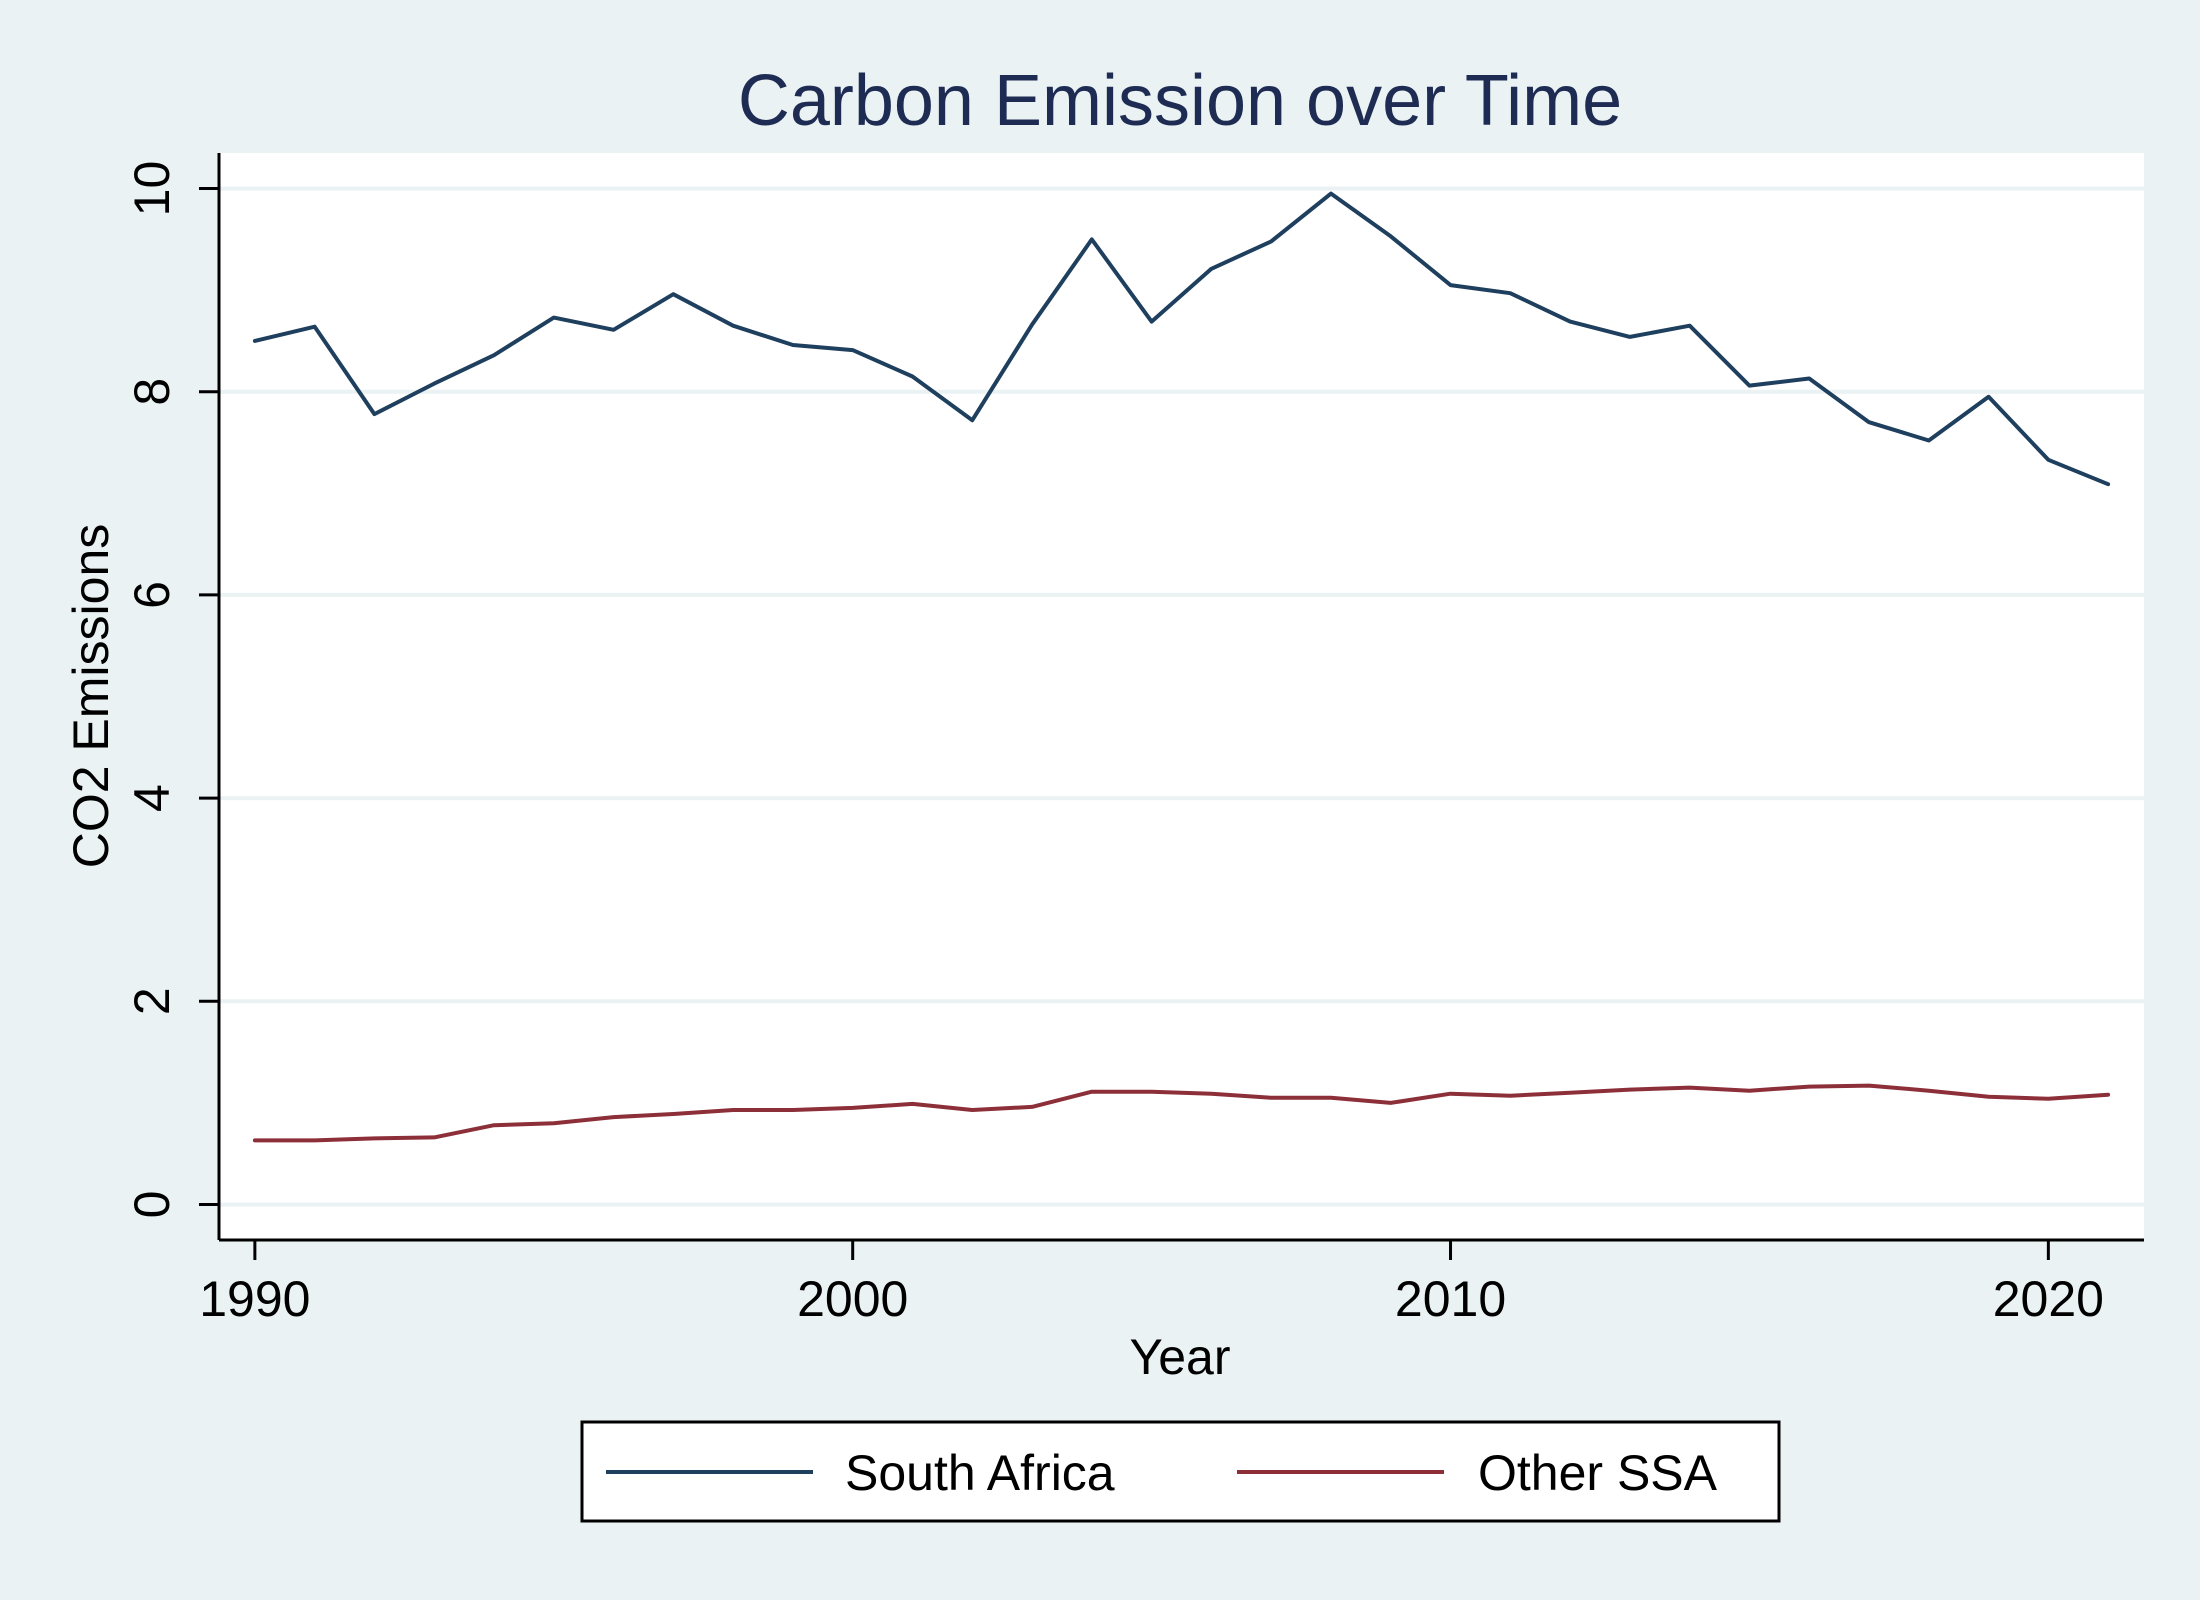 This screenshot has height=1600, width=2200. What do you see at coordinates (2048, 1299) in the screenshot?
I see `x-tick-label: 2020` at bounding box center [2048, 1299].